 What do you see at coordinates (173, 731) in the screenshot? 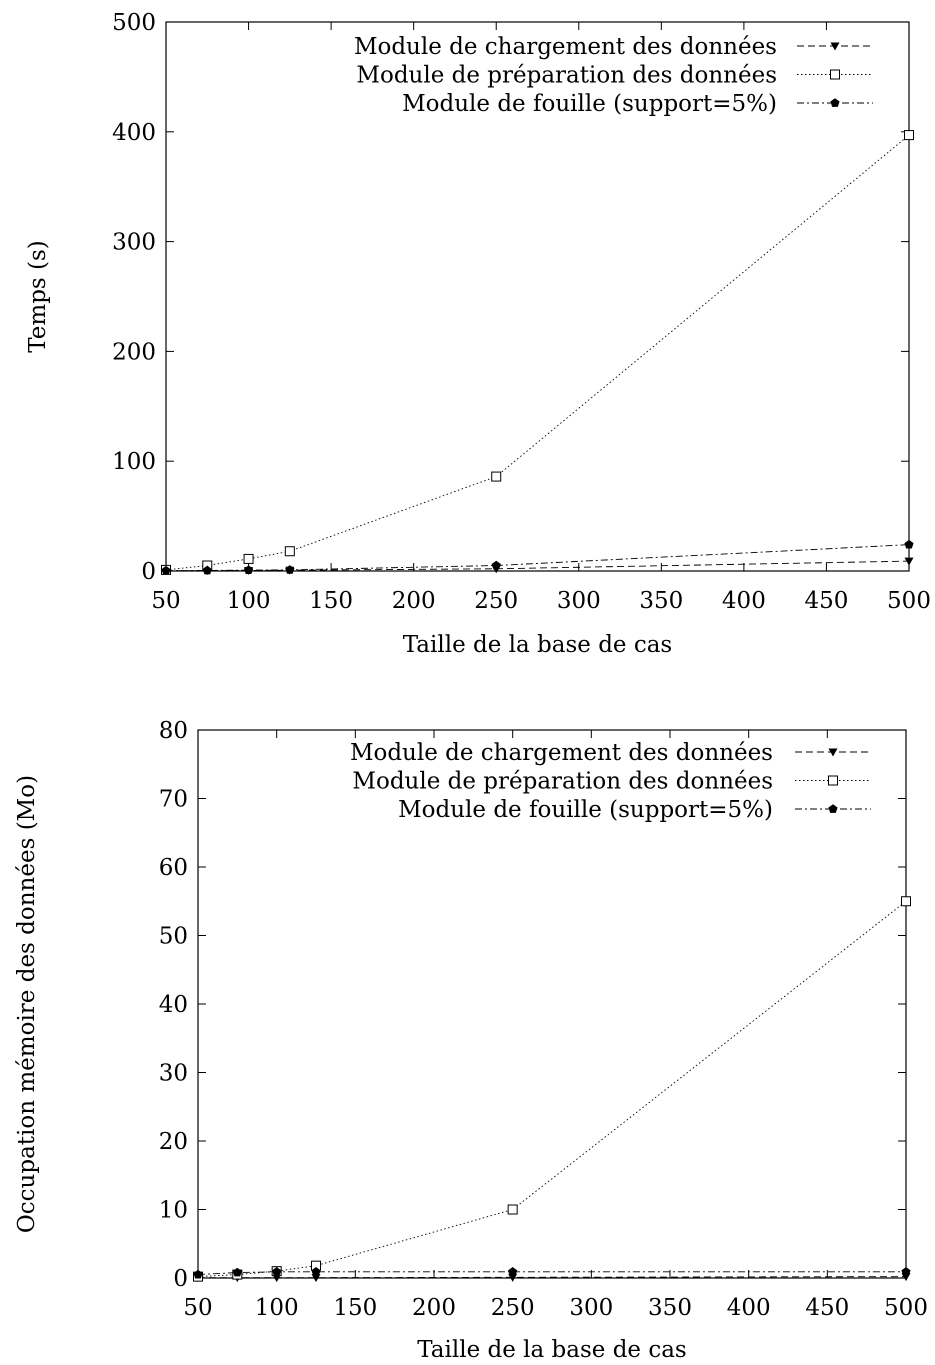
I see `y-tick-label: 80` at bounding box center [173, 731].